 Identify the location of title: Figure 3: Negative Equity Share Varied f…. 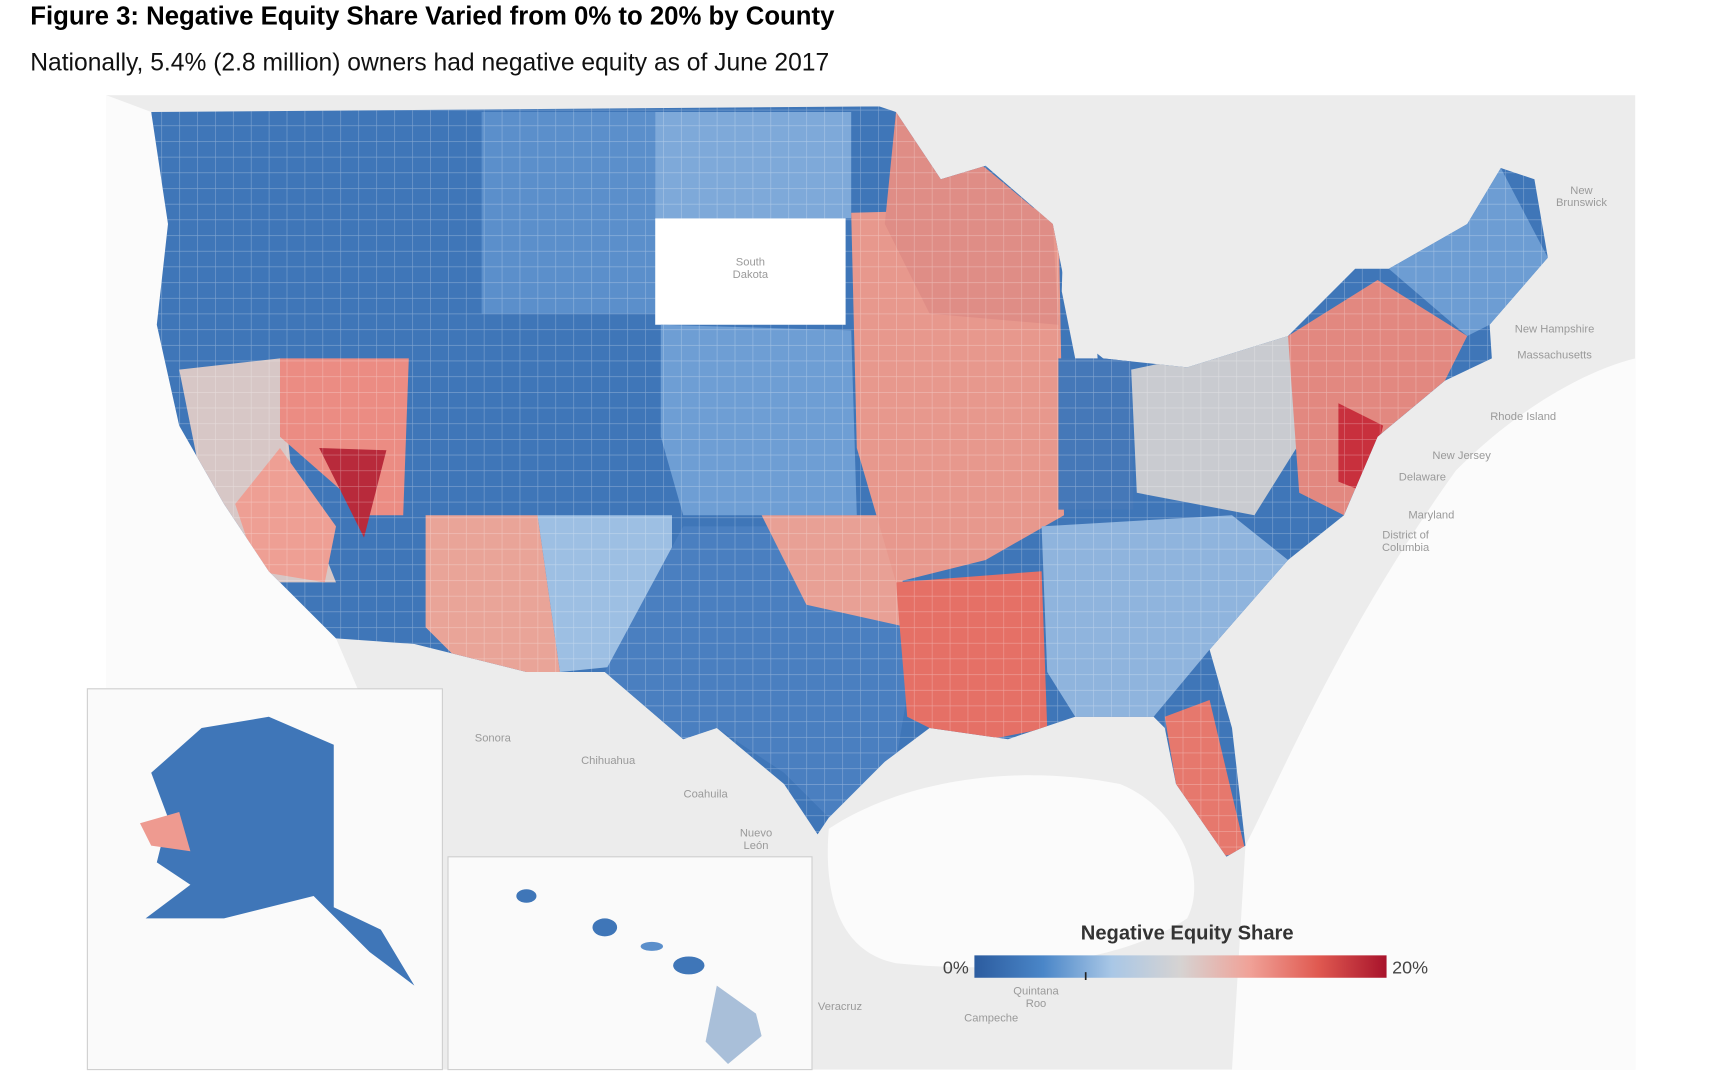
(432, 17).